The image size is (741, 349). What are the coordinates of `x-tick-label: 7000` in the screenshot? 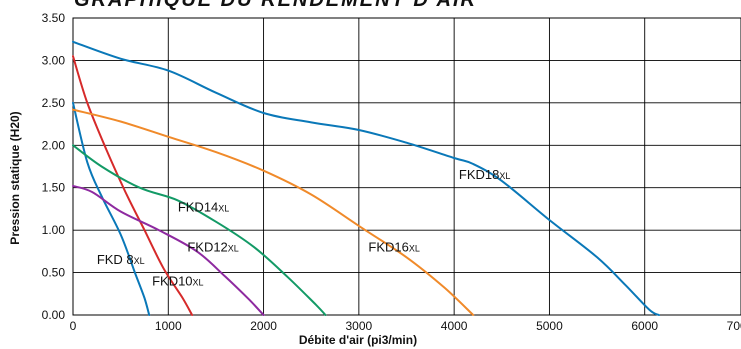 It's located at (734, 326).